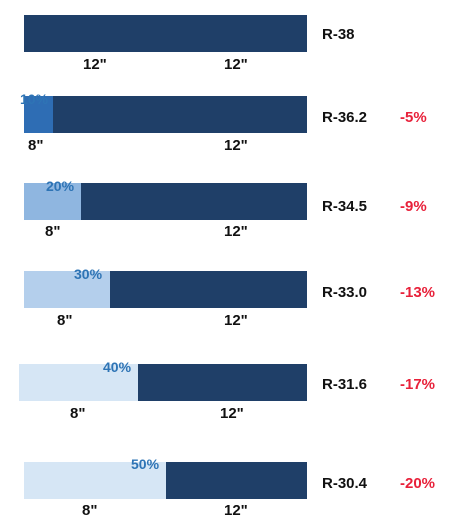  What do you see at coordinates (236, 64) in the screenshot?
I see `depth-label-right: 12"` at bounding box center [236, 64].